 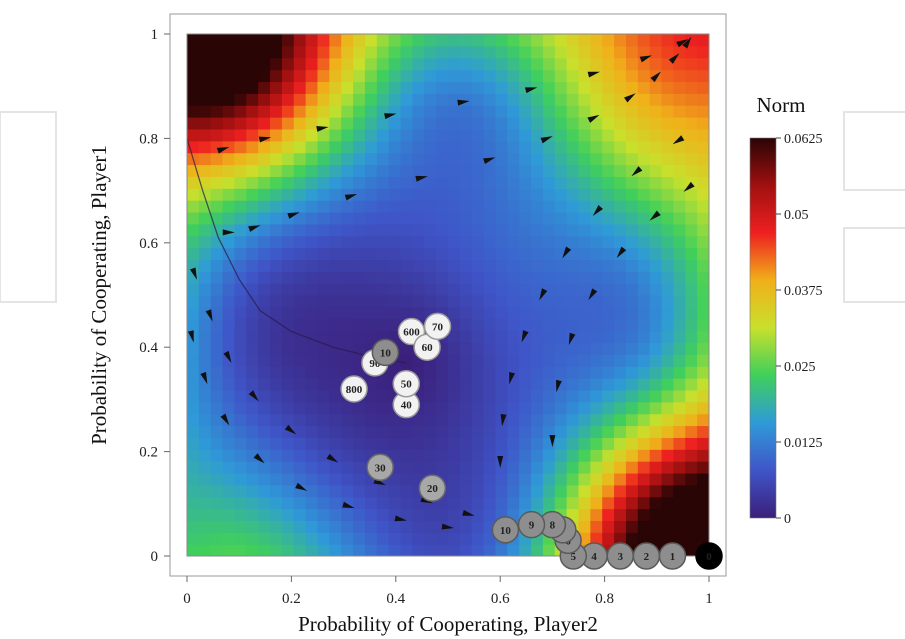 What do you see at coordinates (500, 599) in the screenshot?
I see `x-tick-label: 0.6` at bounding box center [500, 599].